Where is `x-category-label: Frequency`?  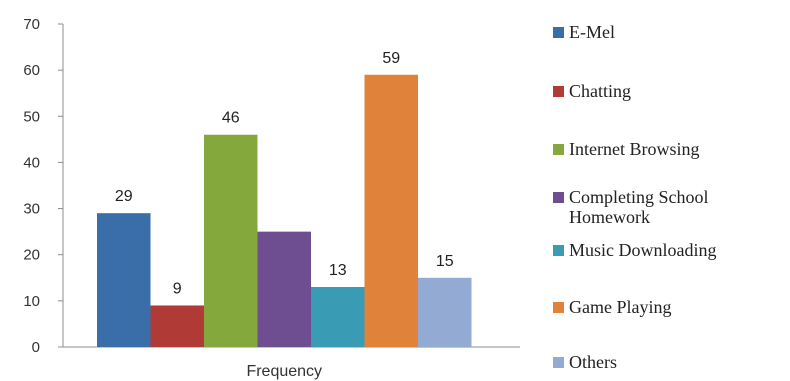 x-category-label: Frequency is located at coordinates (284, 371).